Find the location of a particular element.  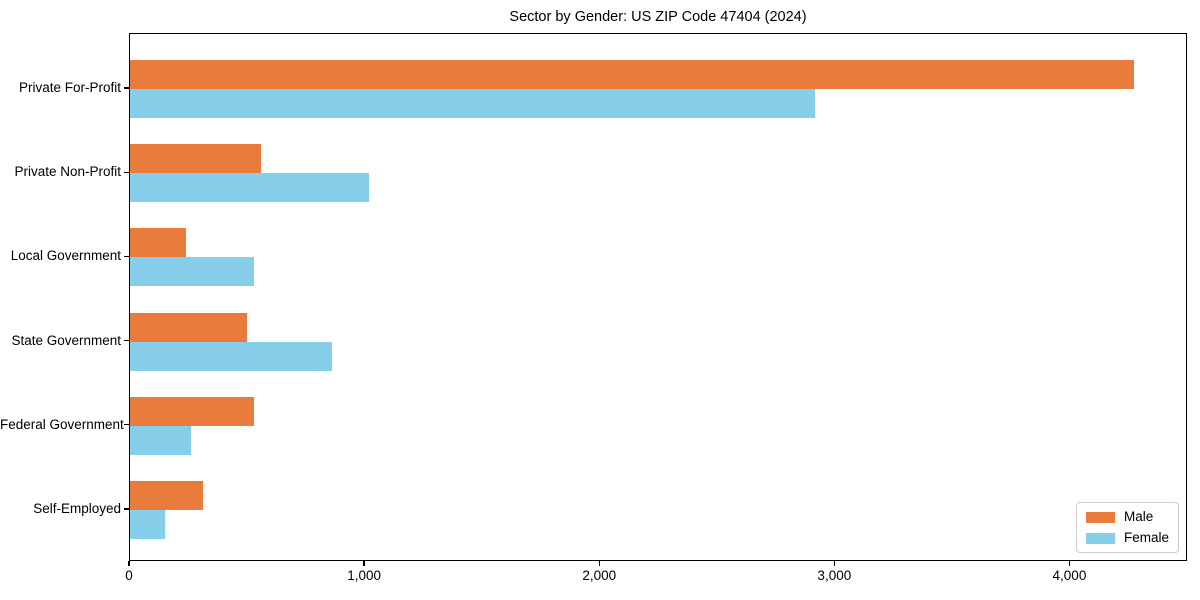

legend-item-male: Male is located at coordinates (1127, 516).